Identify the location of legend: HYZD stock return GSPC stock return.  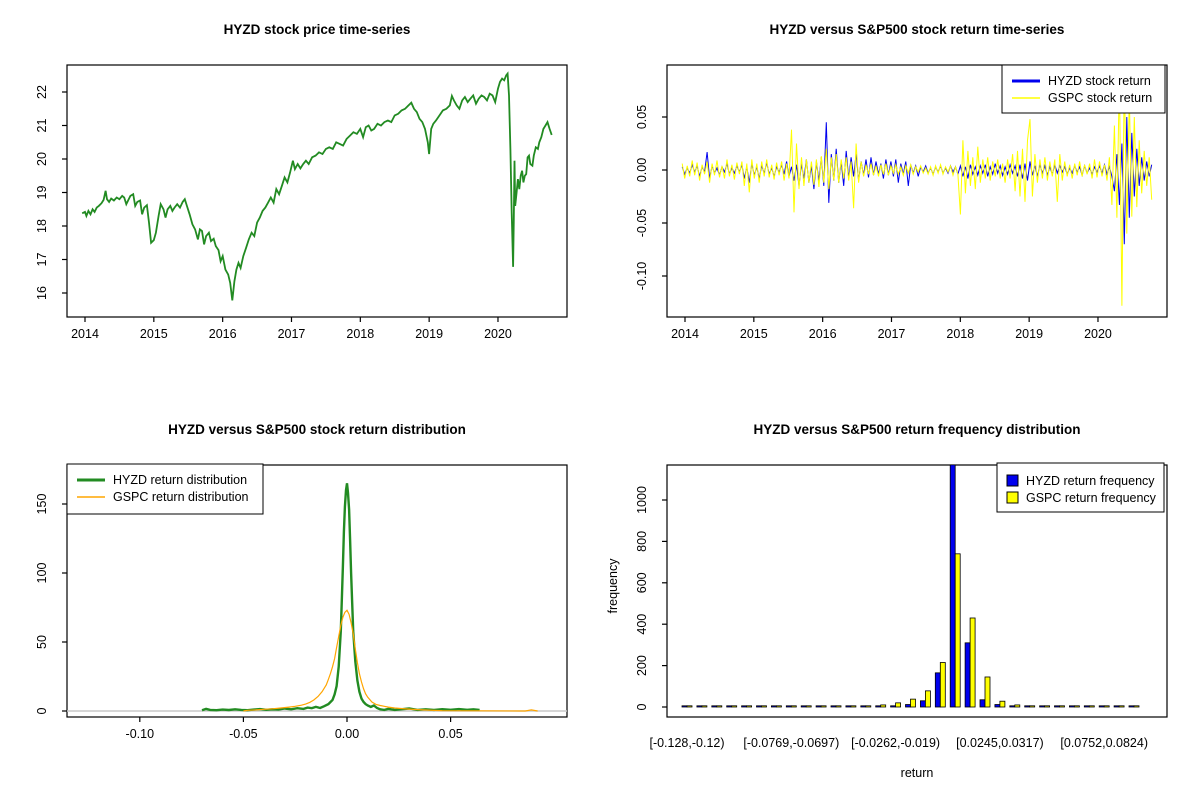
(1083, 89).